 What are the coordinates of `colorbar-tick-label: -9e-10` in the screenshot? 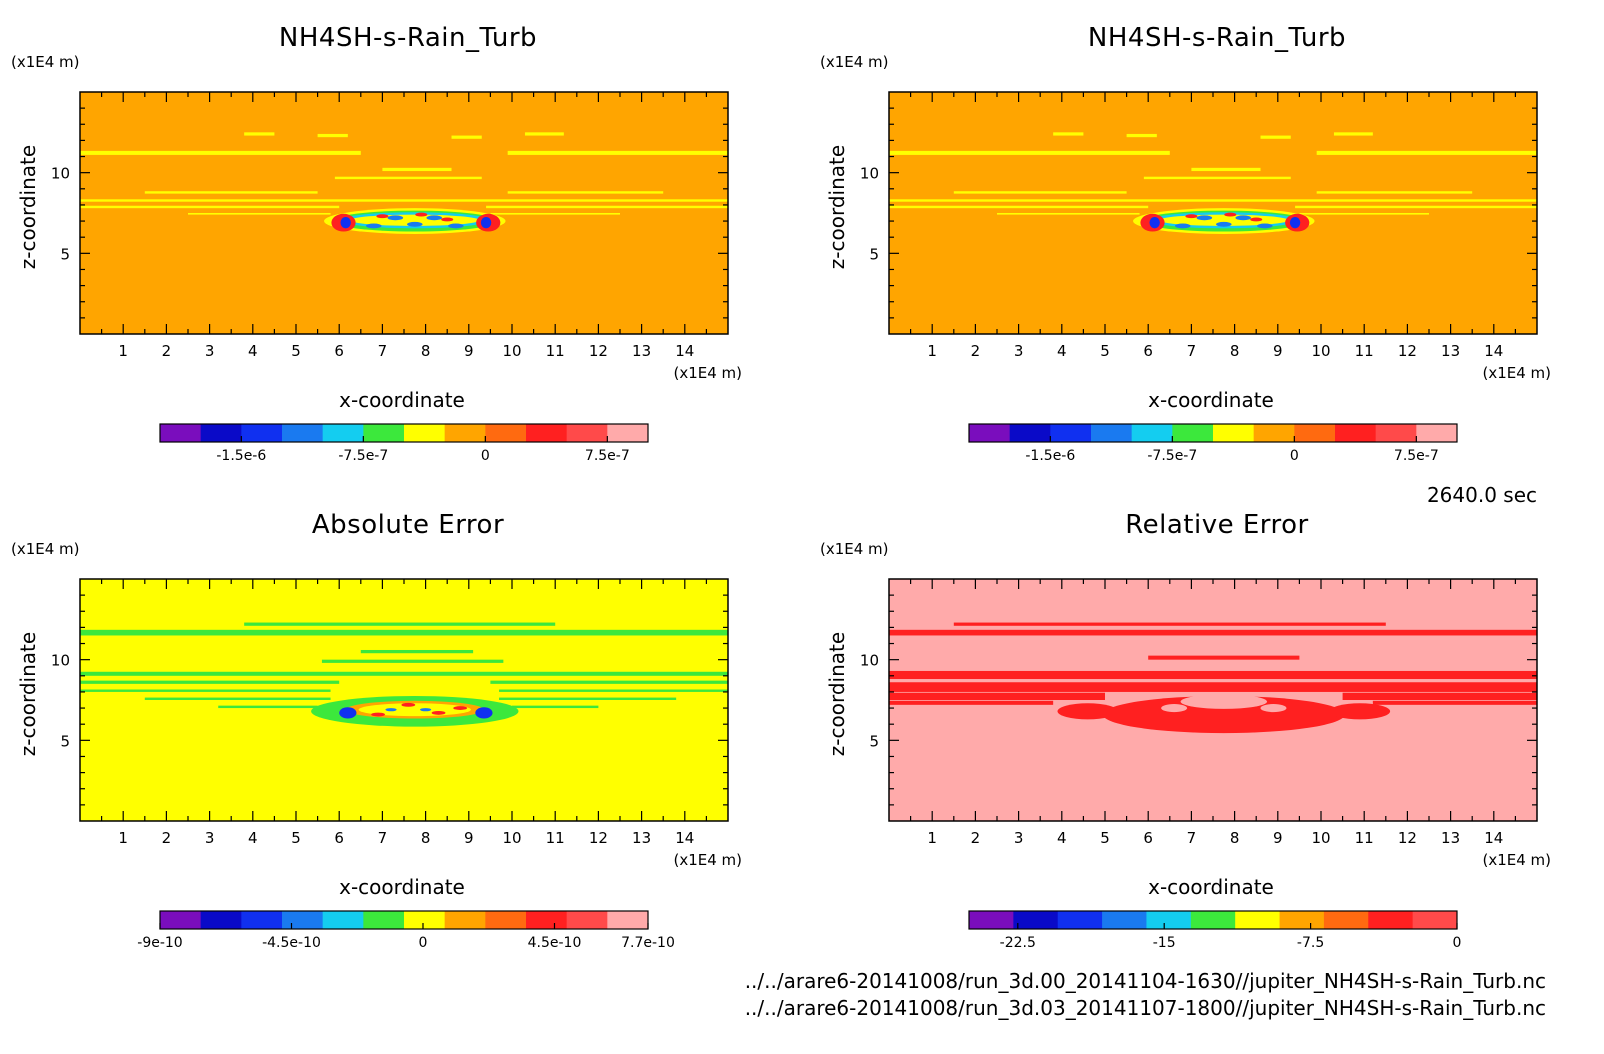 It's located at (159, 943).